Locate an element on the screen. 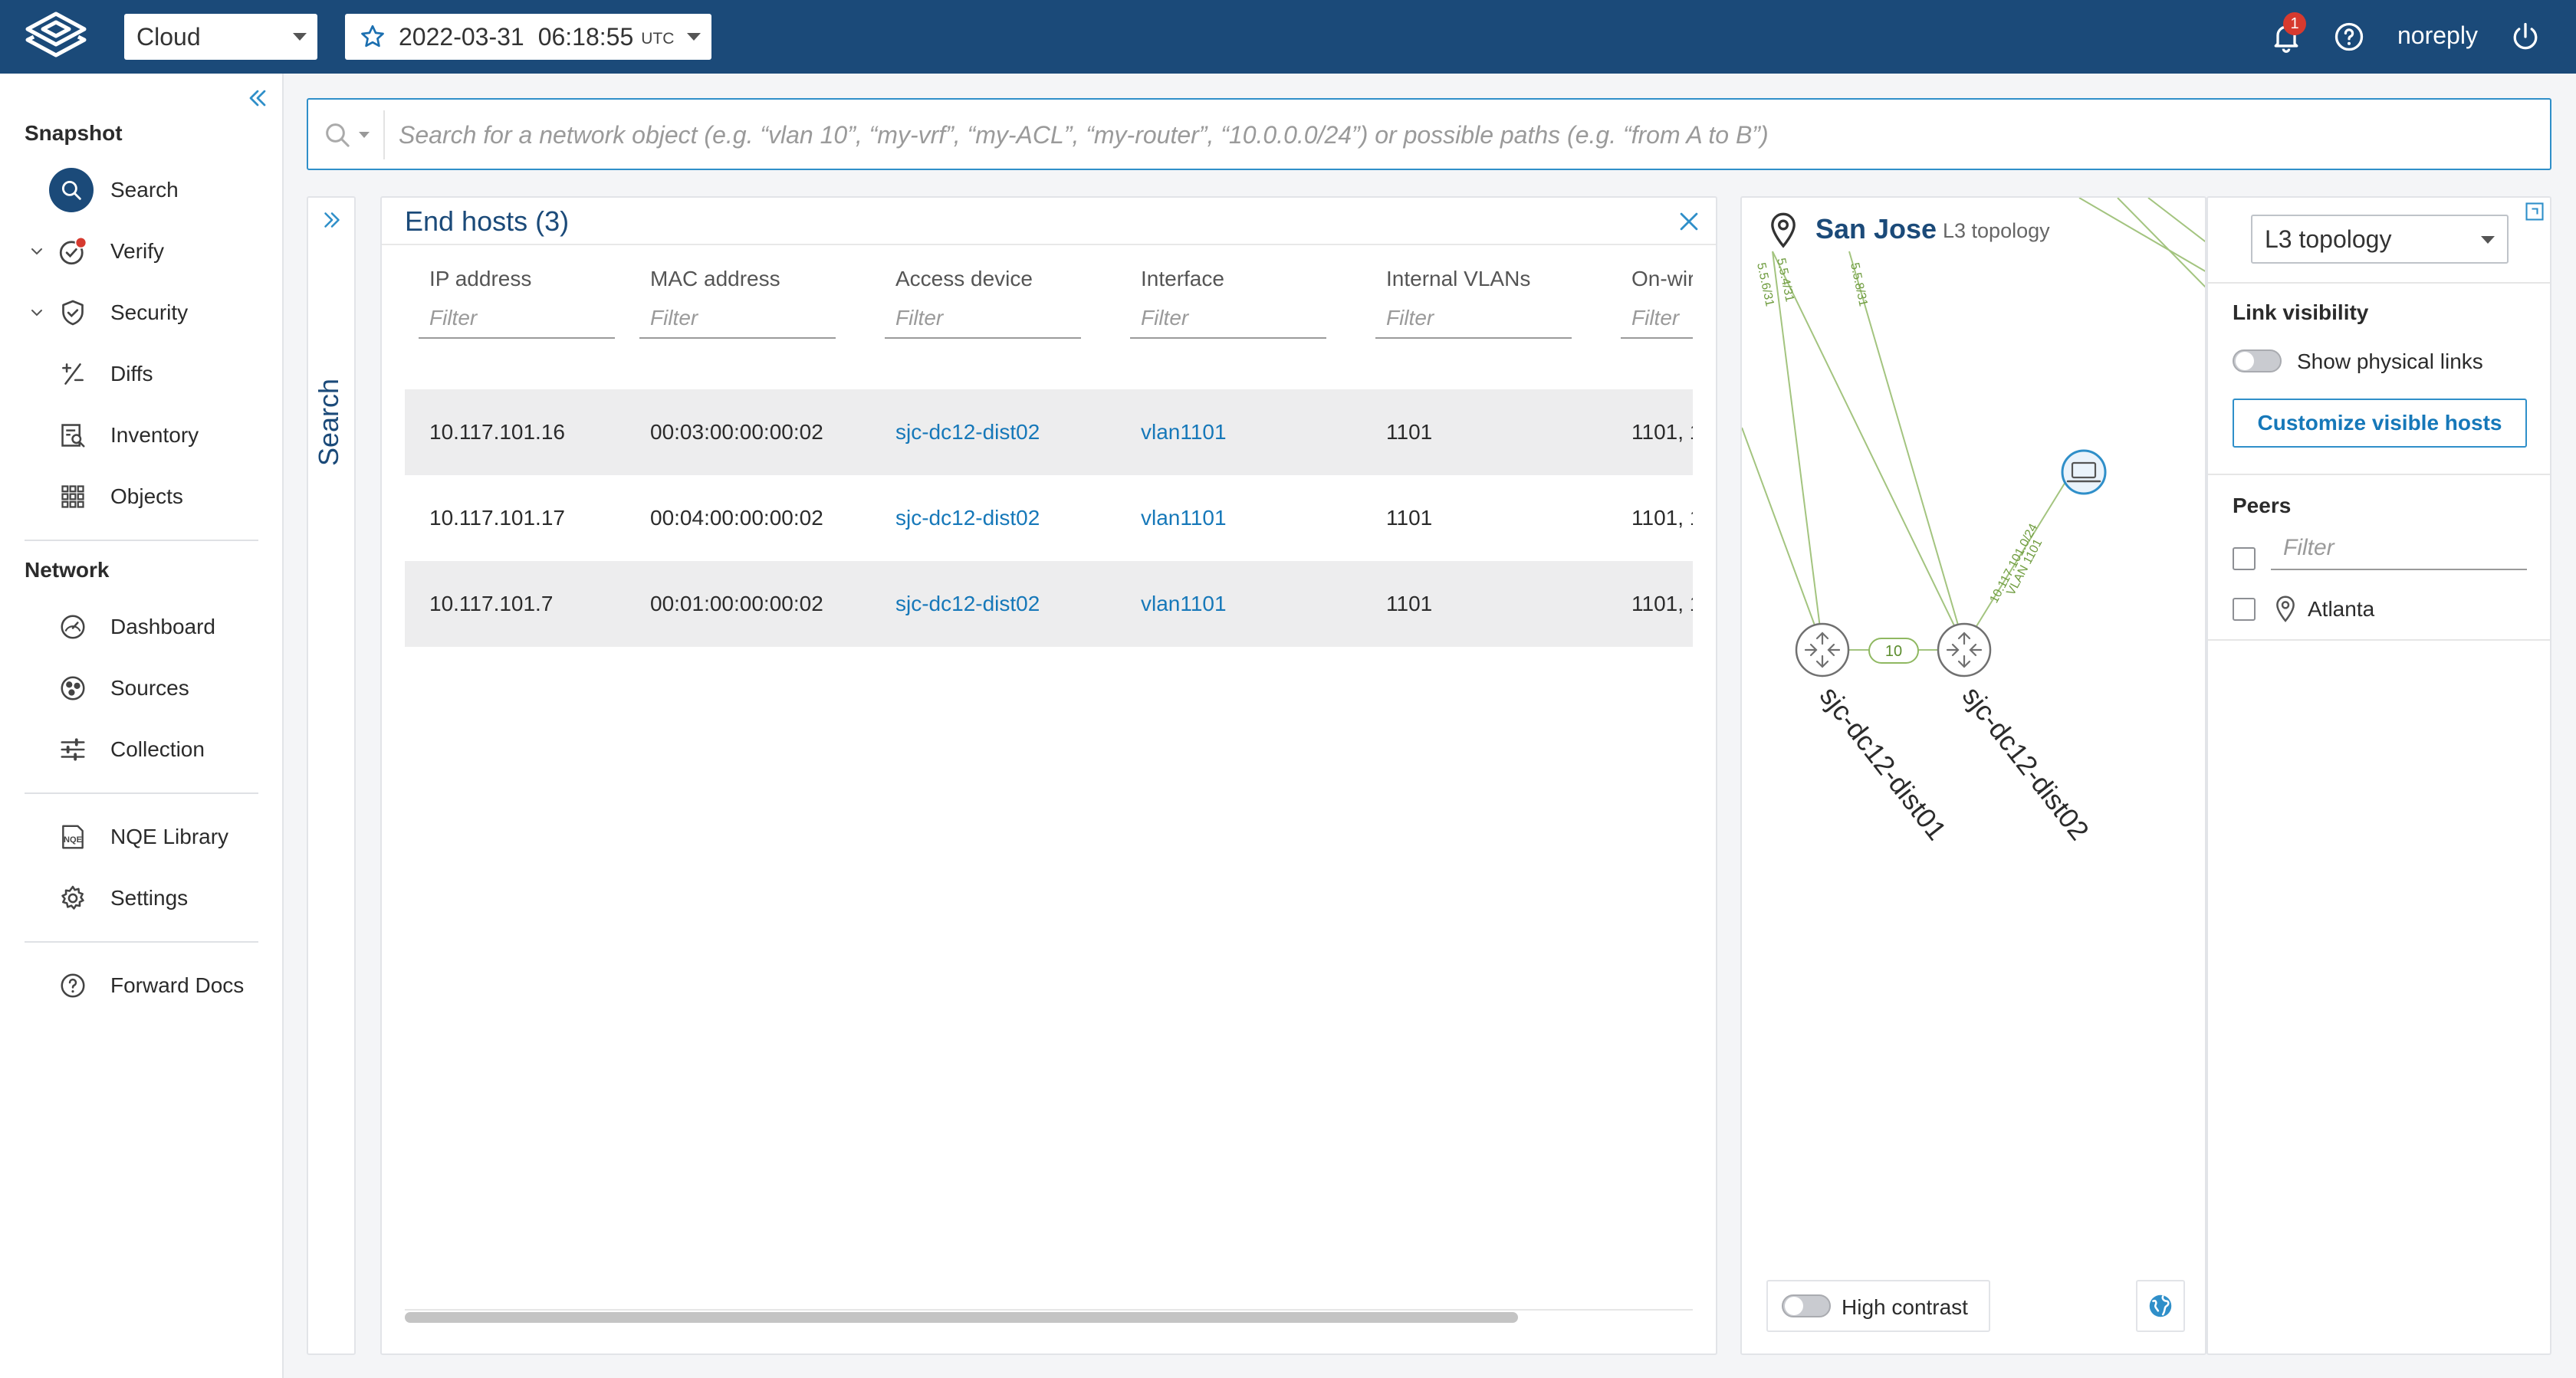 This screenshot has width=2576, height=1378. sidebar-item-label: Dashboard is located at coordinates (162, 626).